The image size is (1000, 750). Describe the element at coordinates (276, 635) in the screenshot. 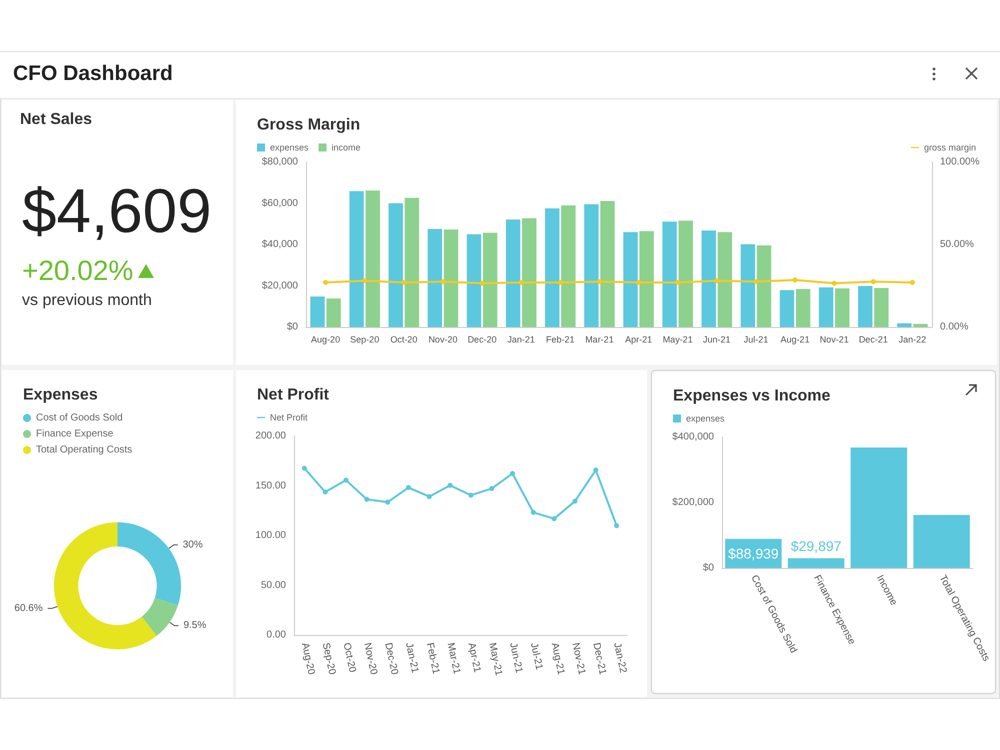

I see `y-tick-label: 0.00` at that location.